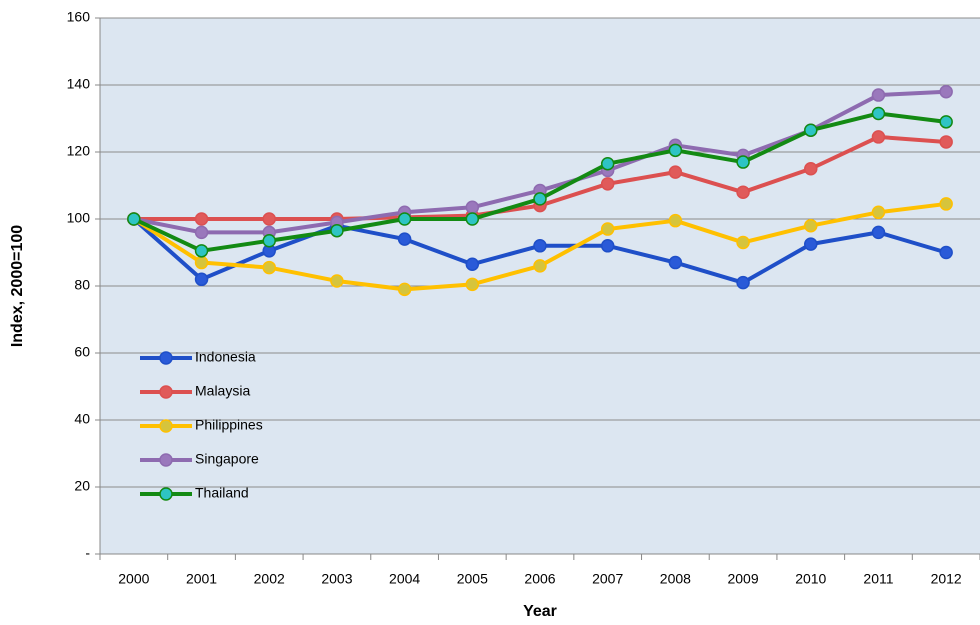 This screenshot has width=980, height=625. Describe the element at coordinates (946, 579) in the screenshot. I see `x-tick-label: 2012` at that location.